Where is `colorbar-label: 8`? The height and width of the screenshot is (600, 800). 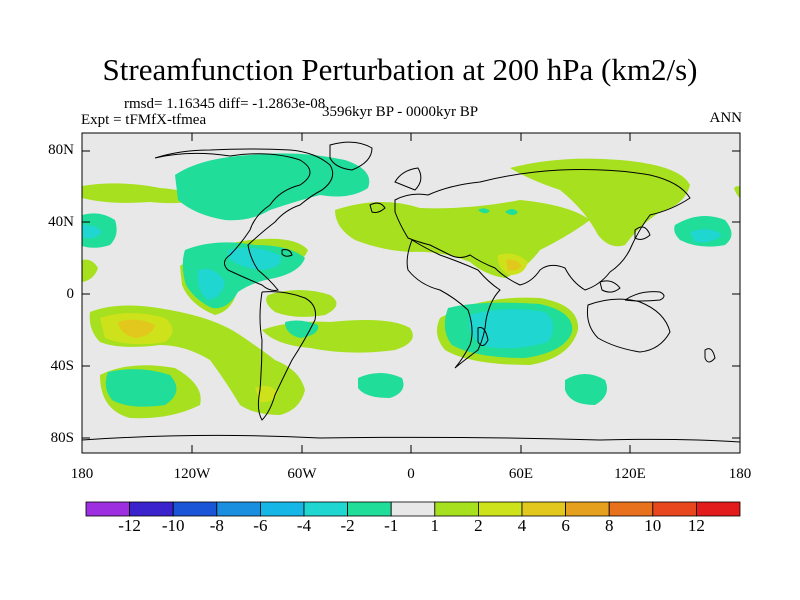 colorbar-label: 8 is located at coordinates (609, 525).